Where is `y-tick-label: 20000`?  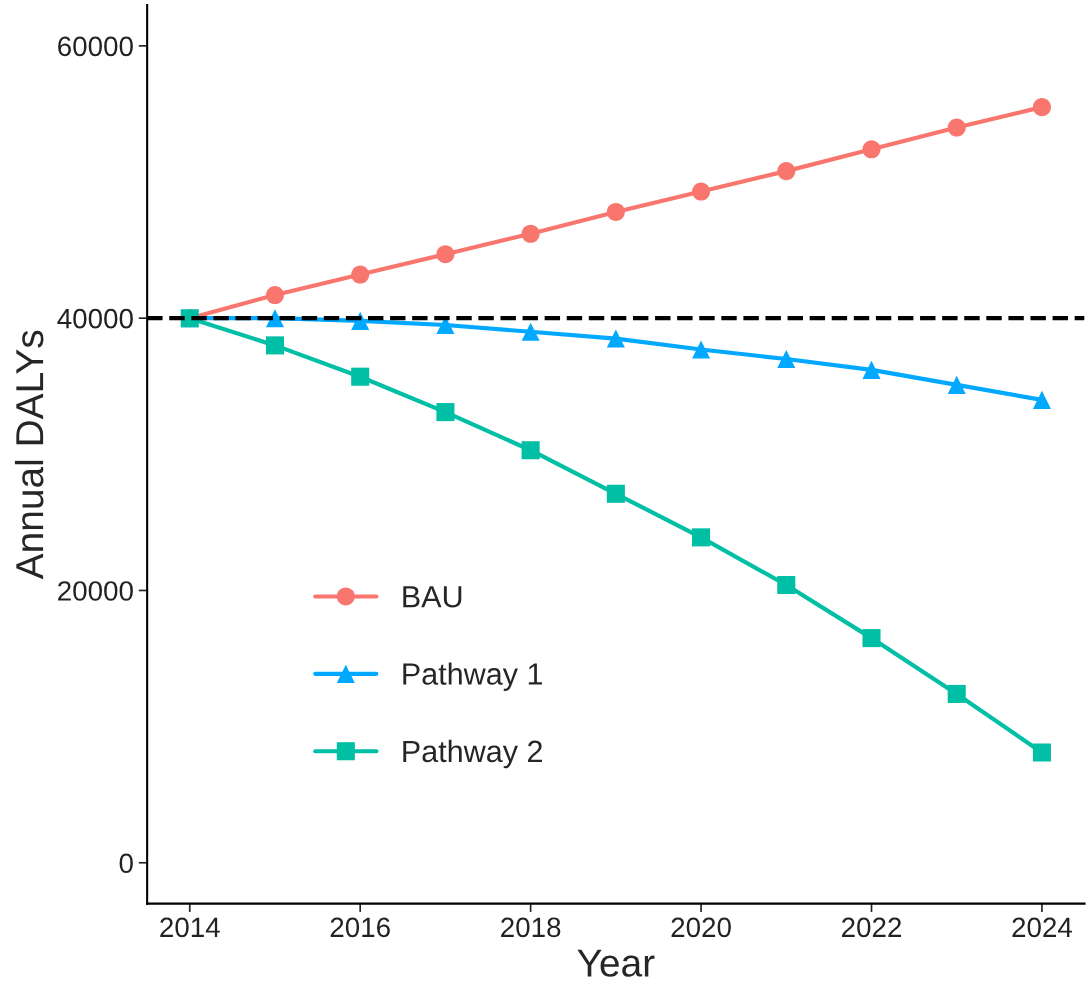
y-tick-label: 20000 is located at coordinates (95, 591).